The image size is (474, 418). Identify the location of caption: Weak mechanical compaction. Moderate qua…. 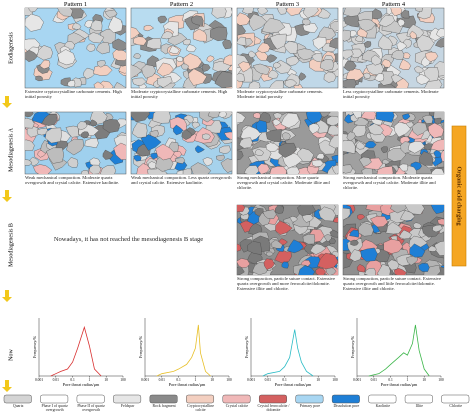
(72, 180).